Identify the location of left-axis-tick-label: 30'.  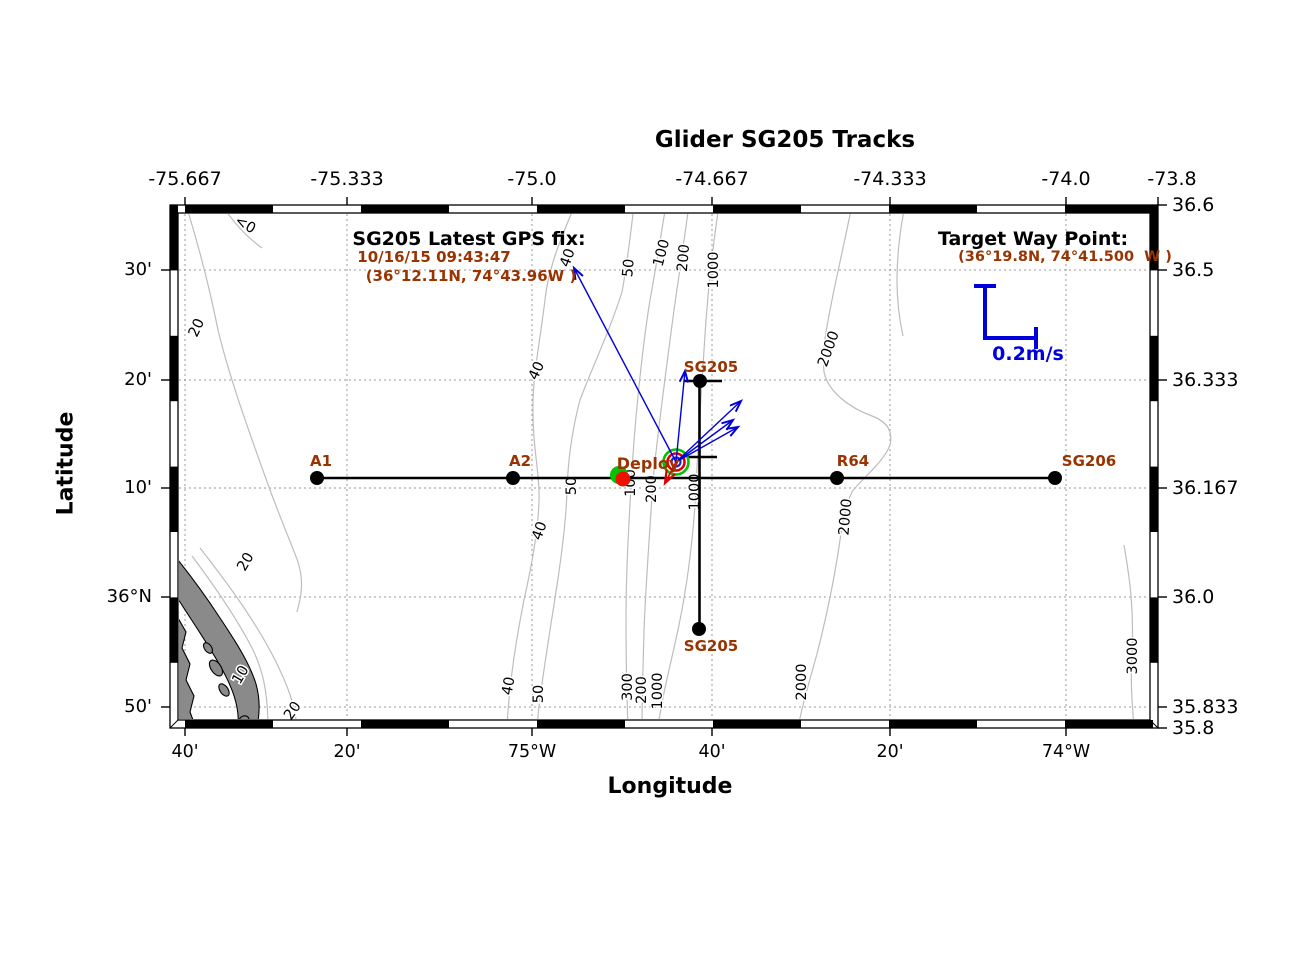
(138, 269).